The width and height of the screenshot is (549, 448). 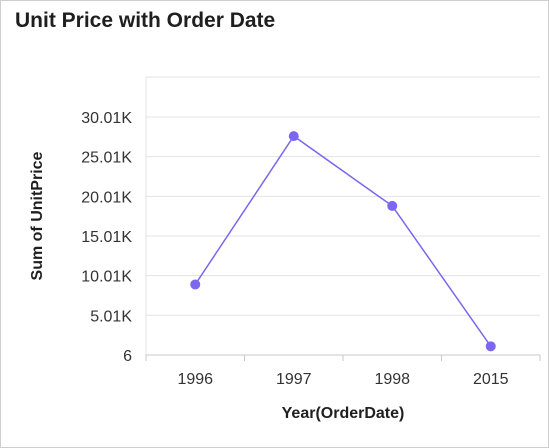 What do you see at coordinates (392, 379) in the screenshot?
I see `x-tick-label: 1998` at bounding box center [392, 379].